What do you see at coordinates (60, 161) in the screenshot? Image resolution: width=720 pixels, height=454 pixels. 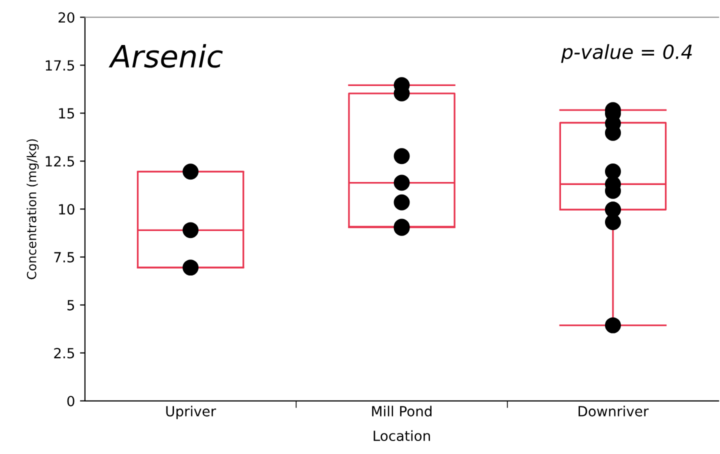 I see `y-tick-label: 12.5` at bounding box center [60, 161].